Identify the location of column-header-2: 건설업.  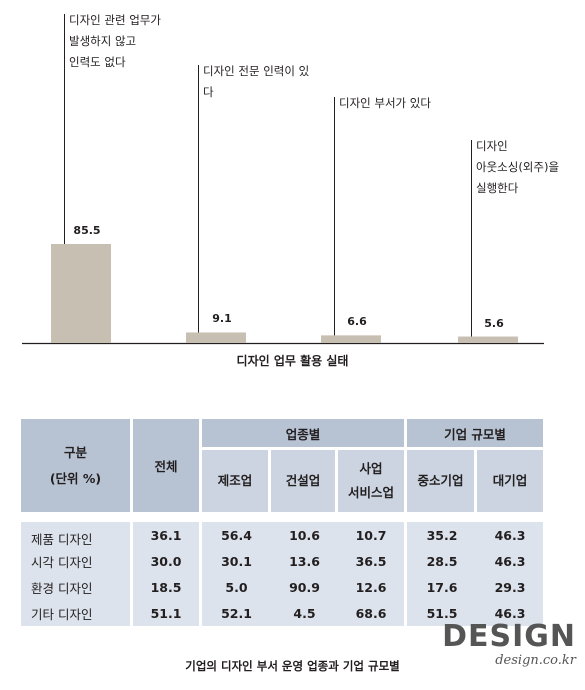
(304, 481).